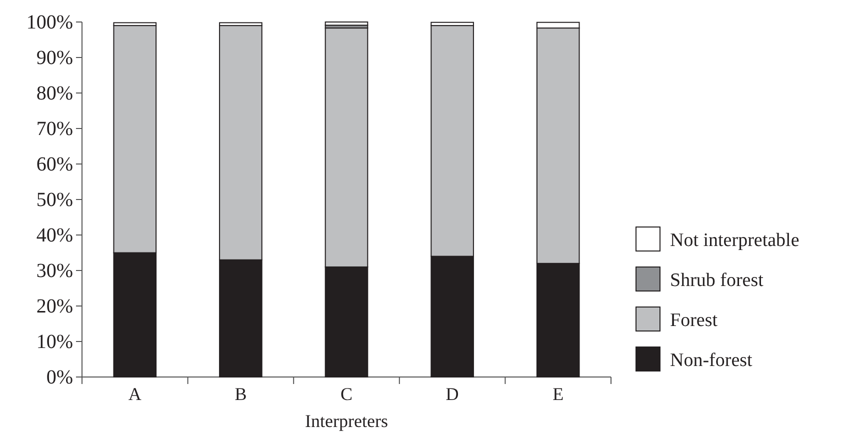 The image size is (851, 439). What do you see at coordinates (240, 394) in the screenshot?
I see `x-tick-label: B` at bounding box center [240, 394].